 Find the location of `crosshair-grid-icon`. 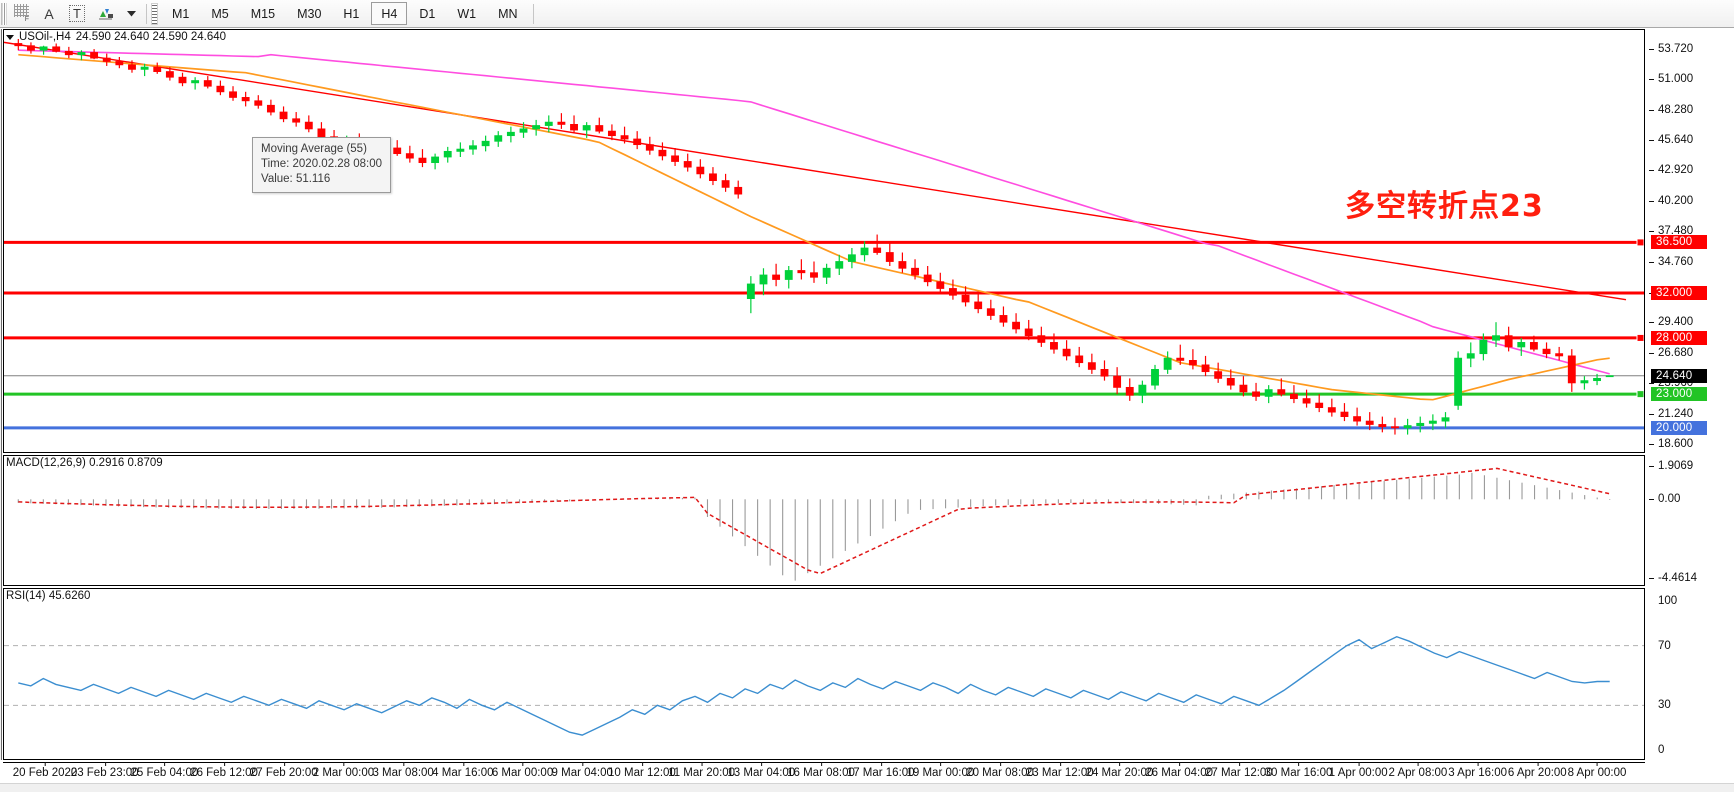

crosshair-grid-icon is located at coordinates (21, 10).